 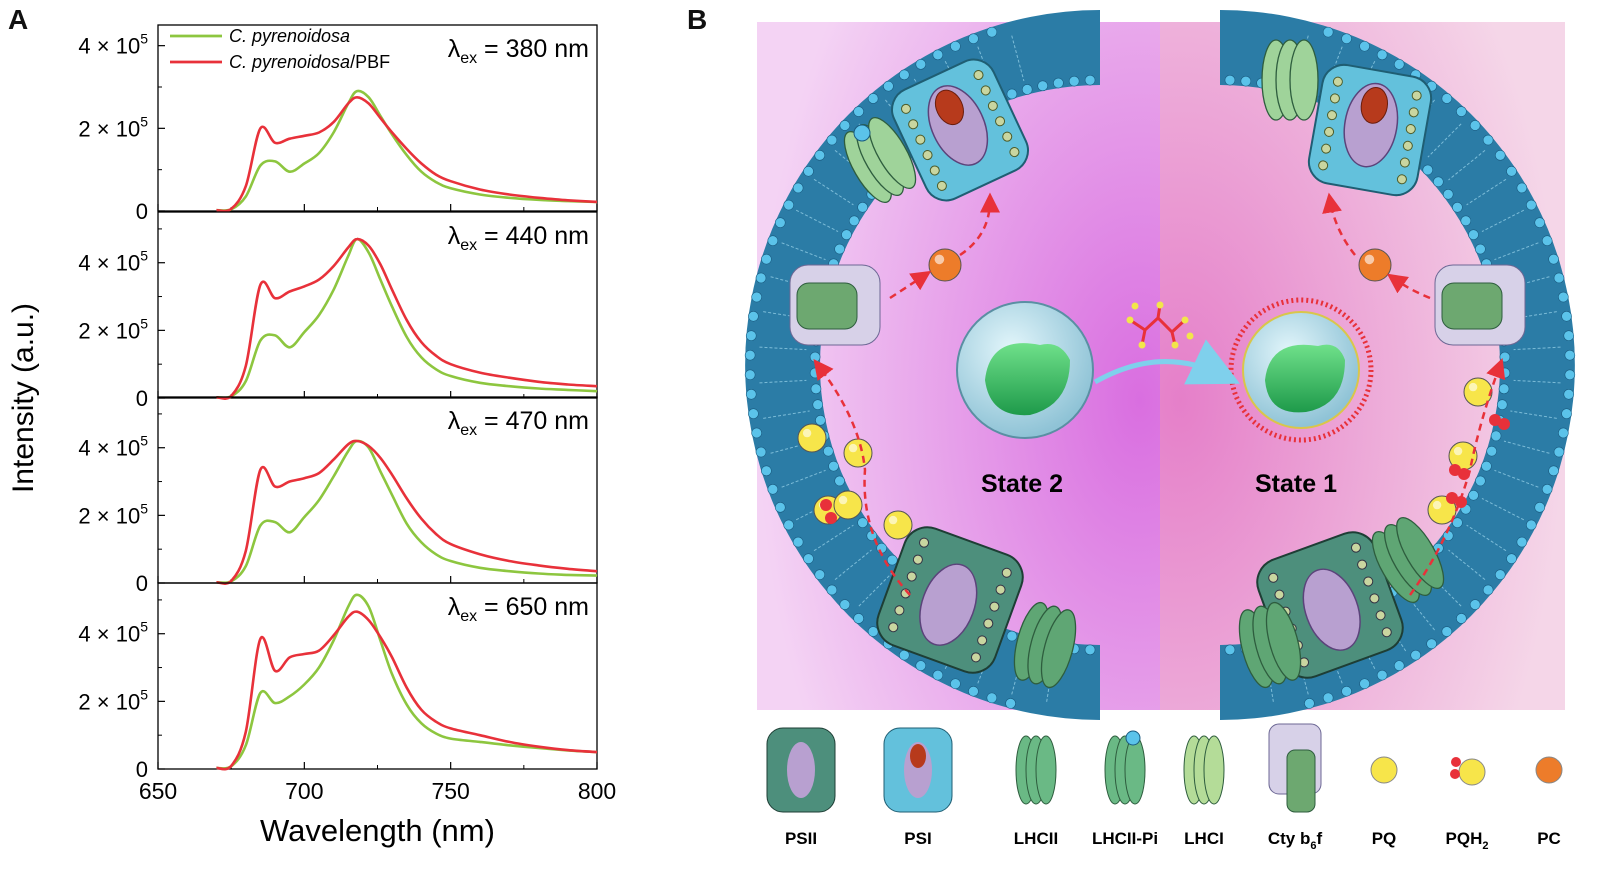 I want to click on psi-key-body, so click(x=918, y=770).